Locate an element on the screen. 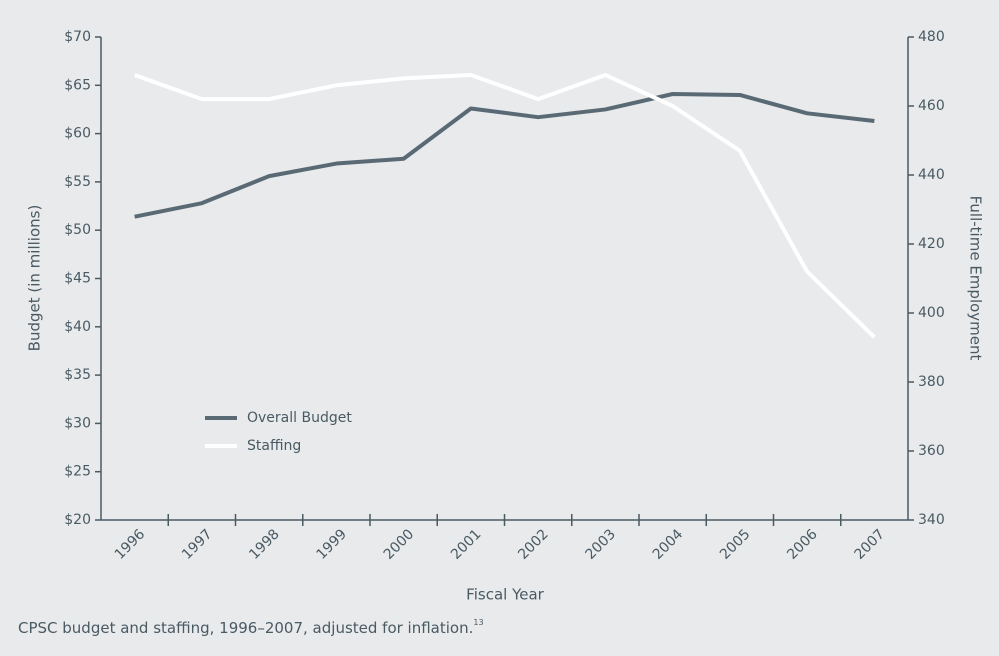  legend-label: Overall Budget is located at coordinates (299, 418).